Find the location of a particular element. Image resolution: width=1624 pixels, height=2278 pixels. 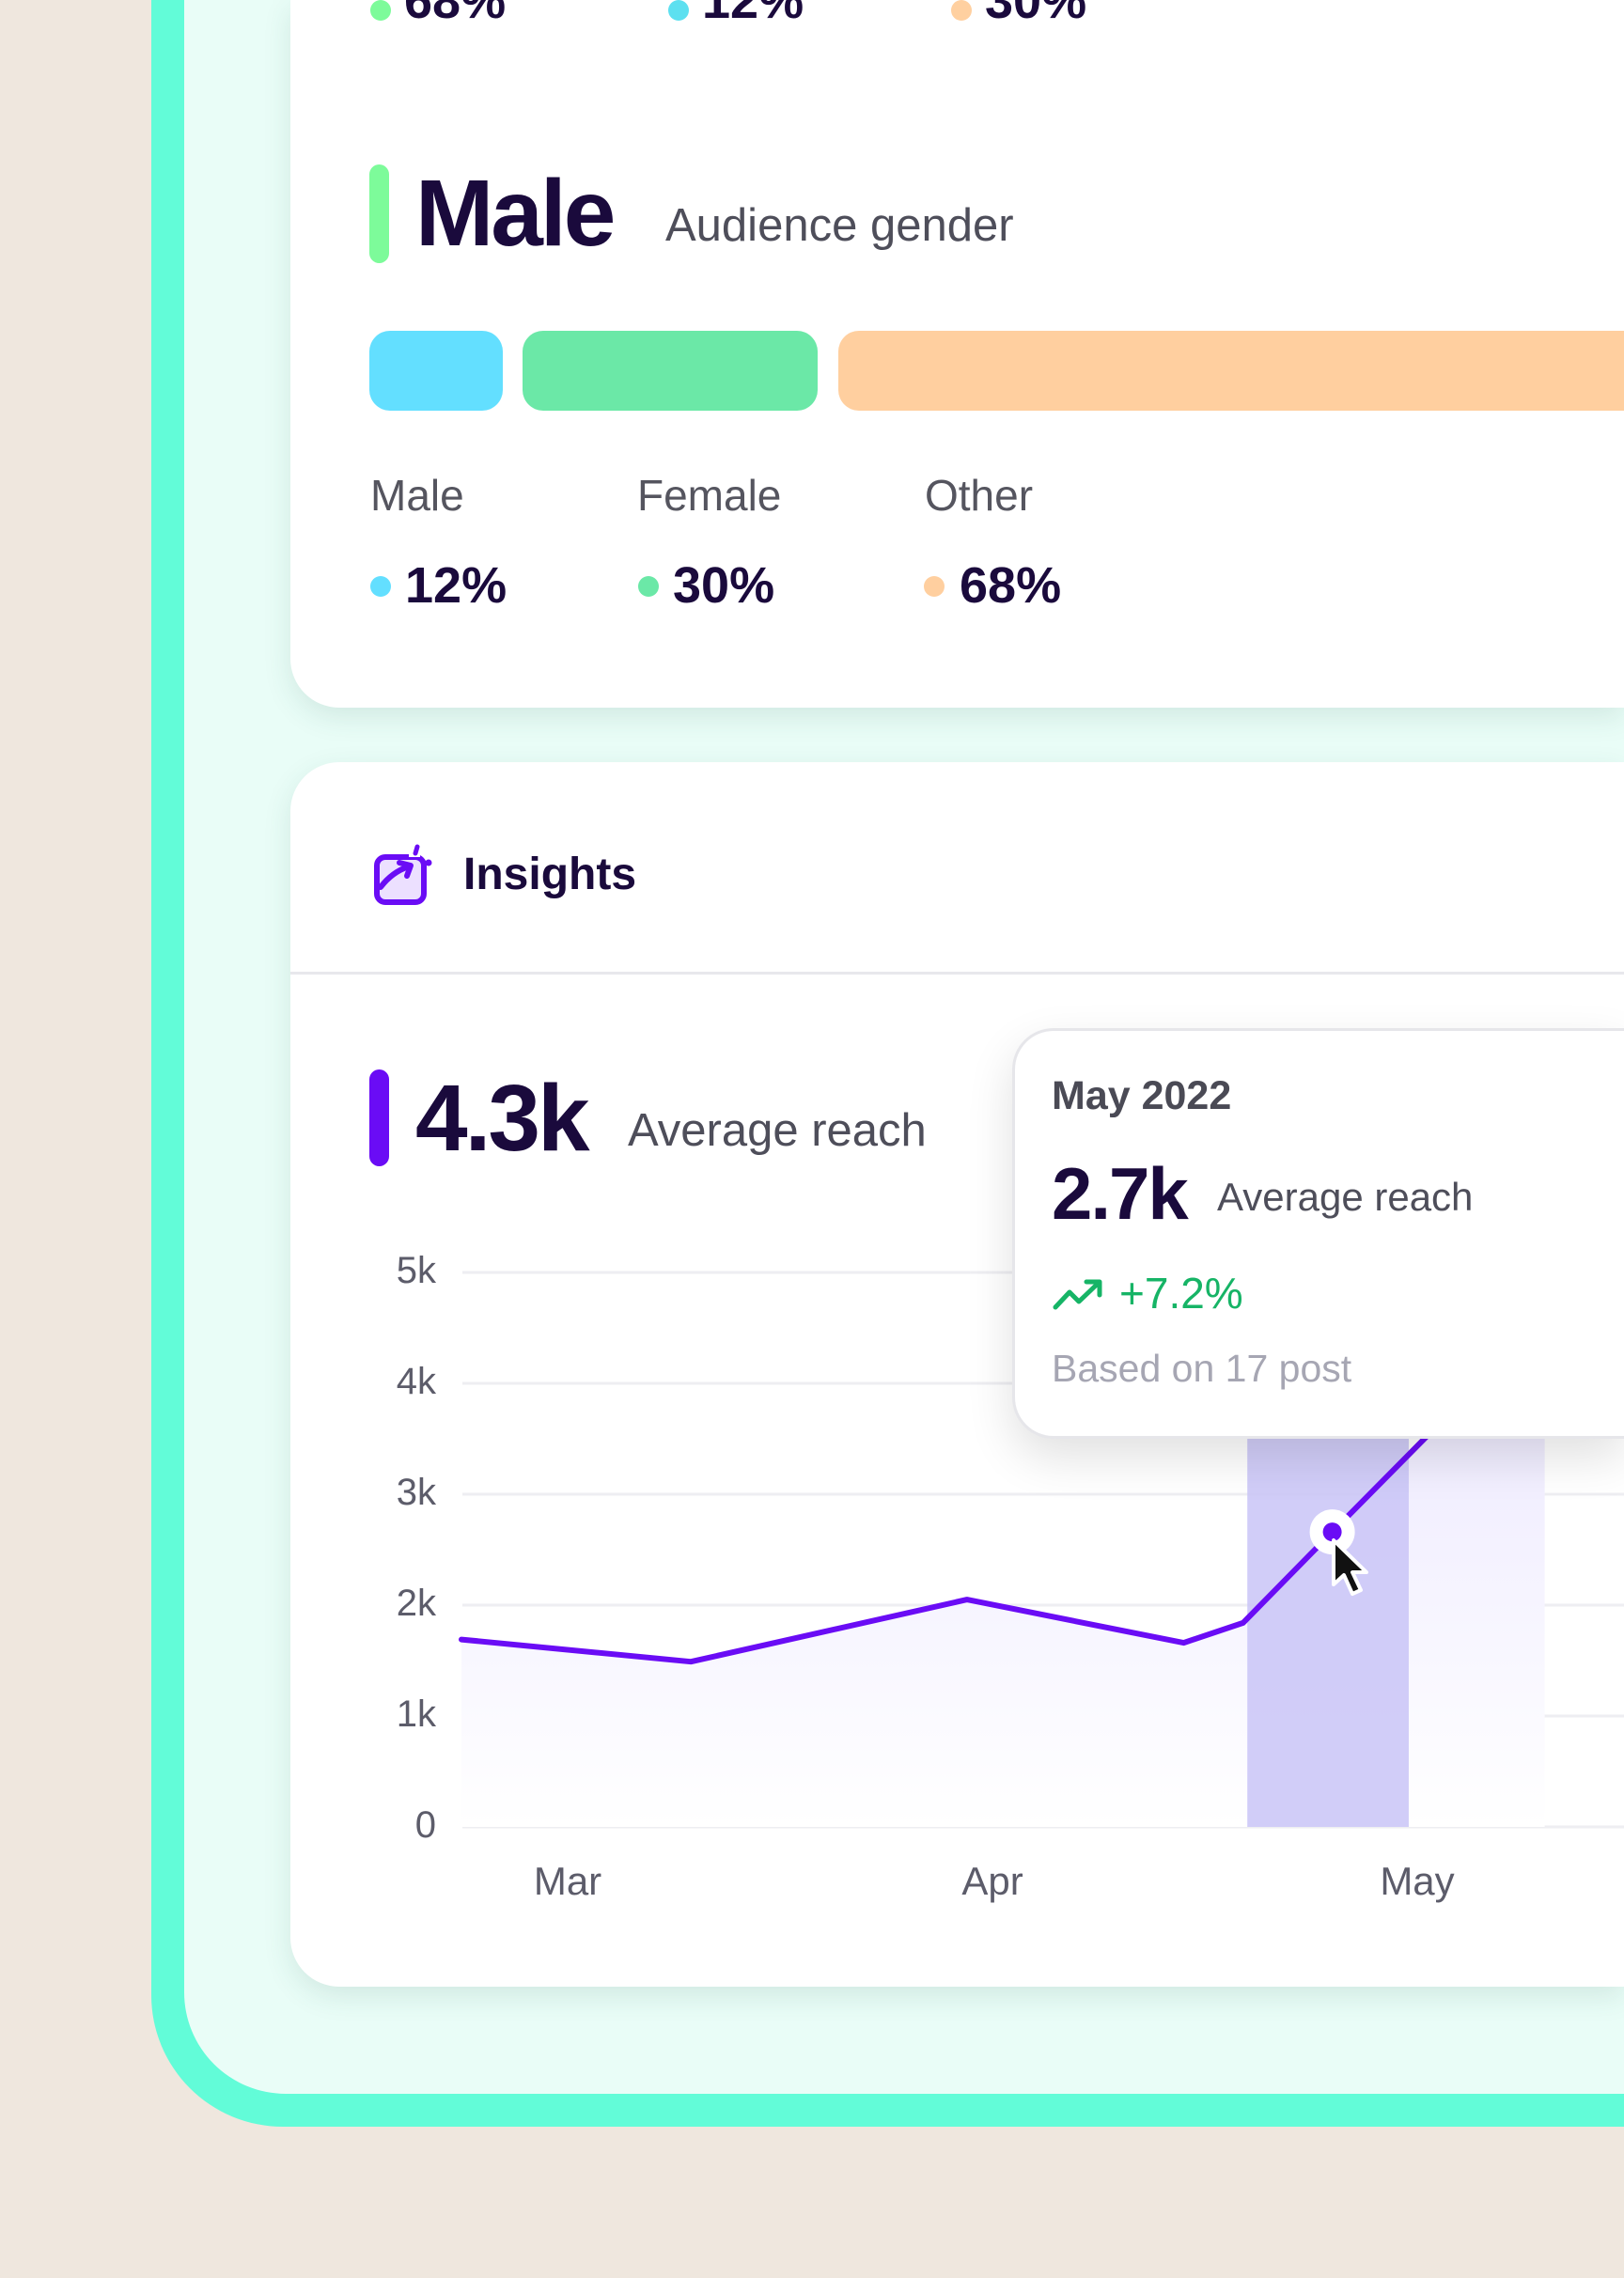

tooltip-note: Based on 17 post is located at coordinates (1202, 1368).